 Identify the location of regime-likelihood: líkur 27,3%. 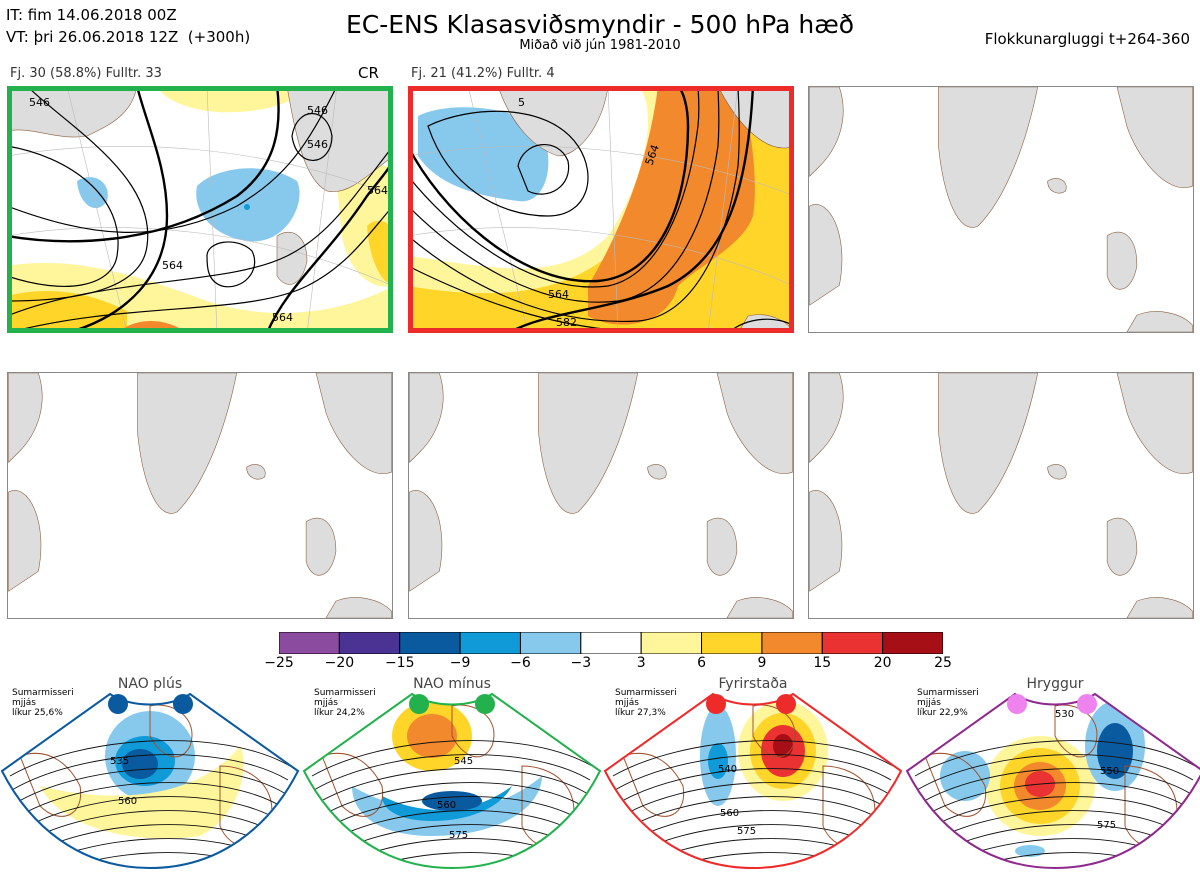
(640, 713).